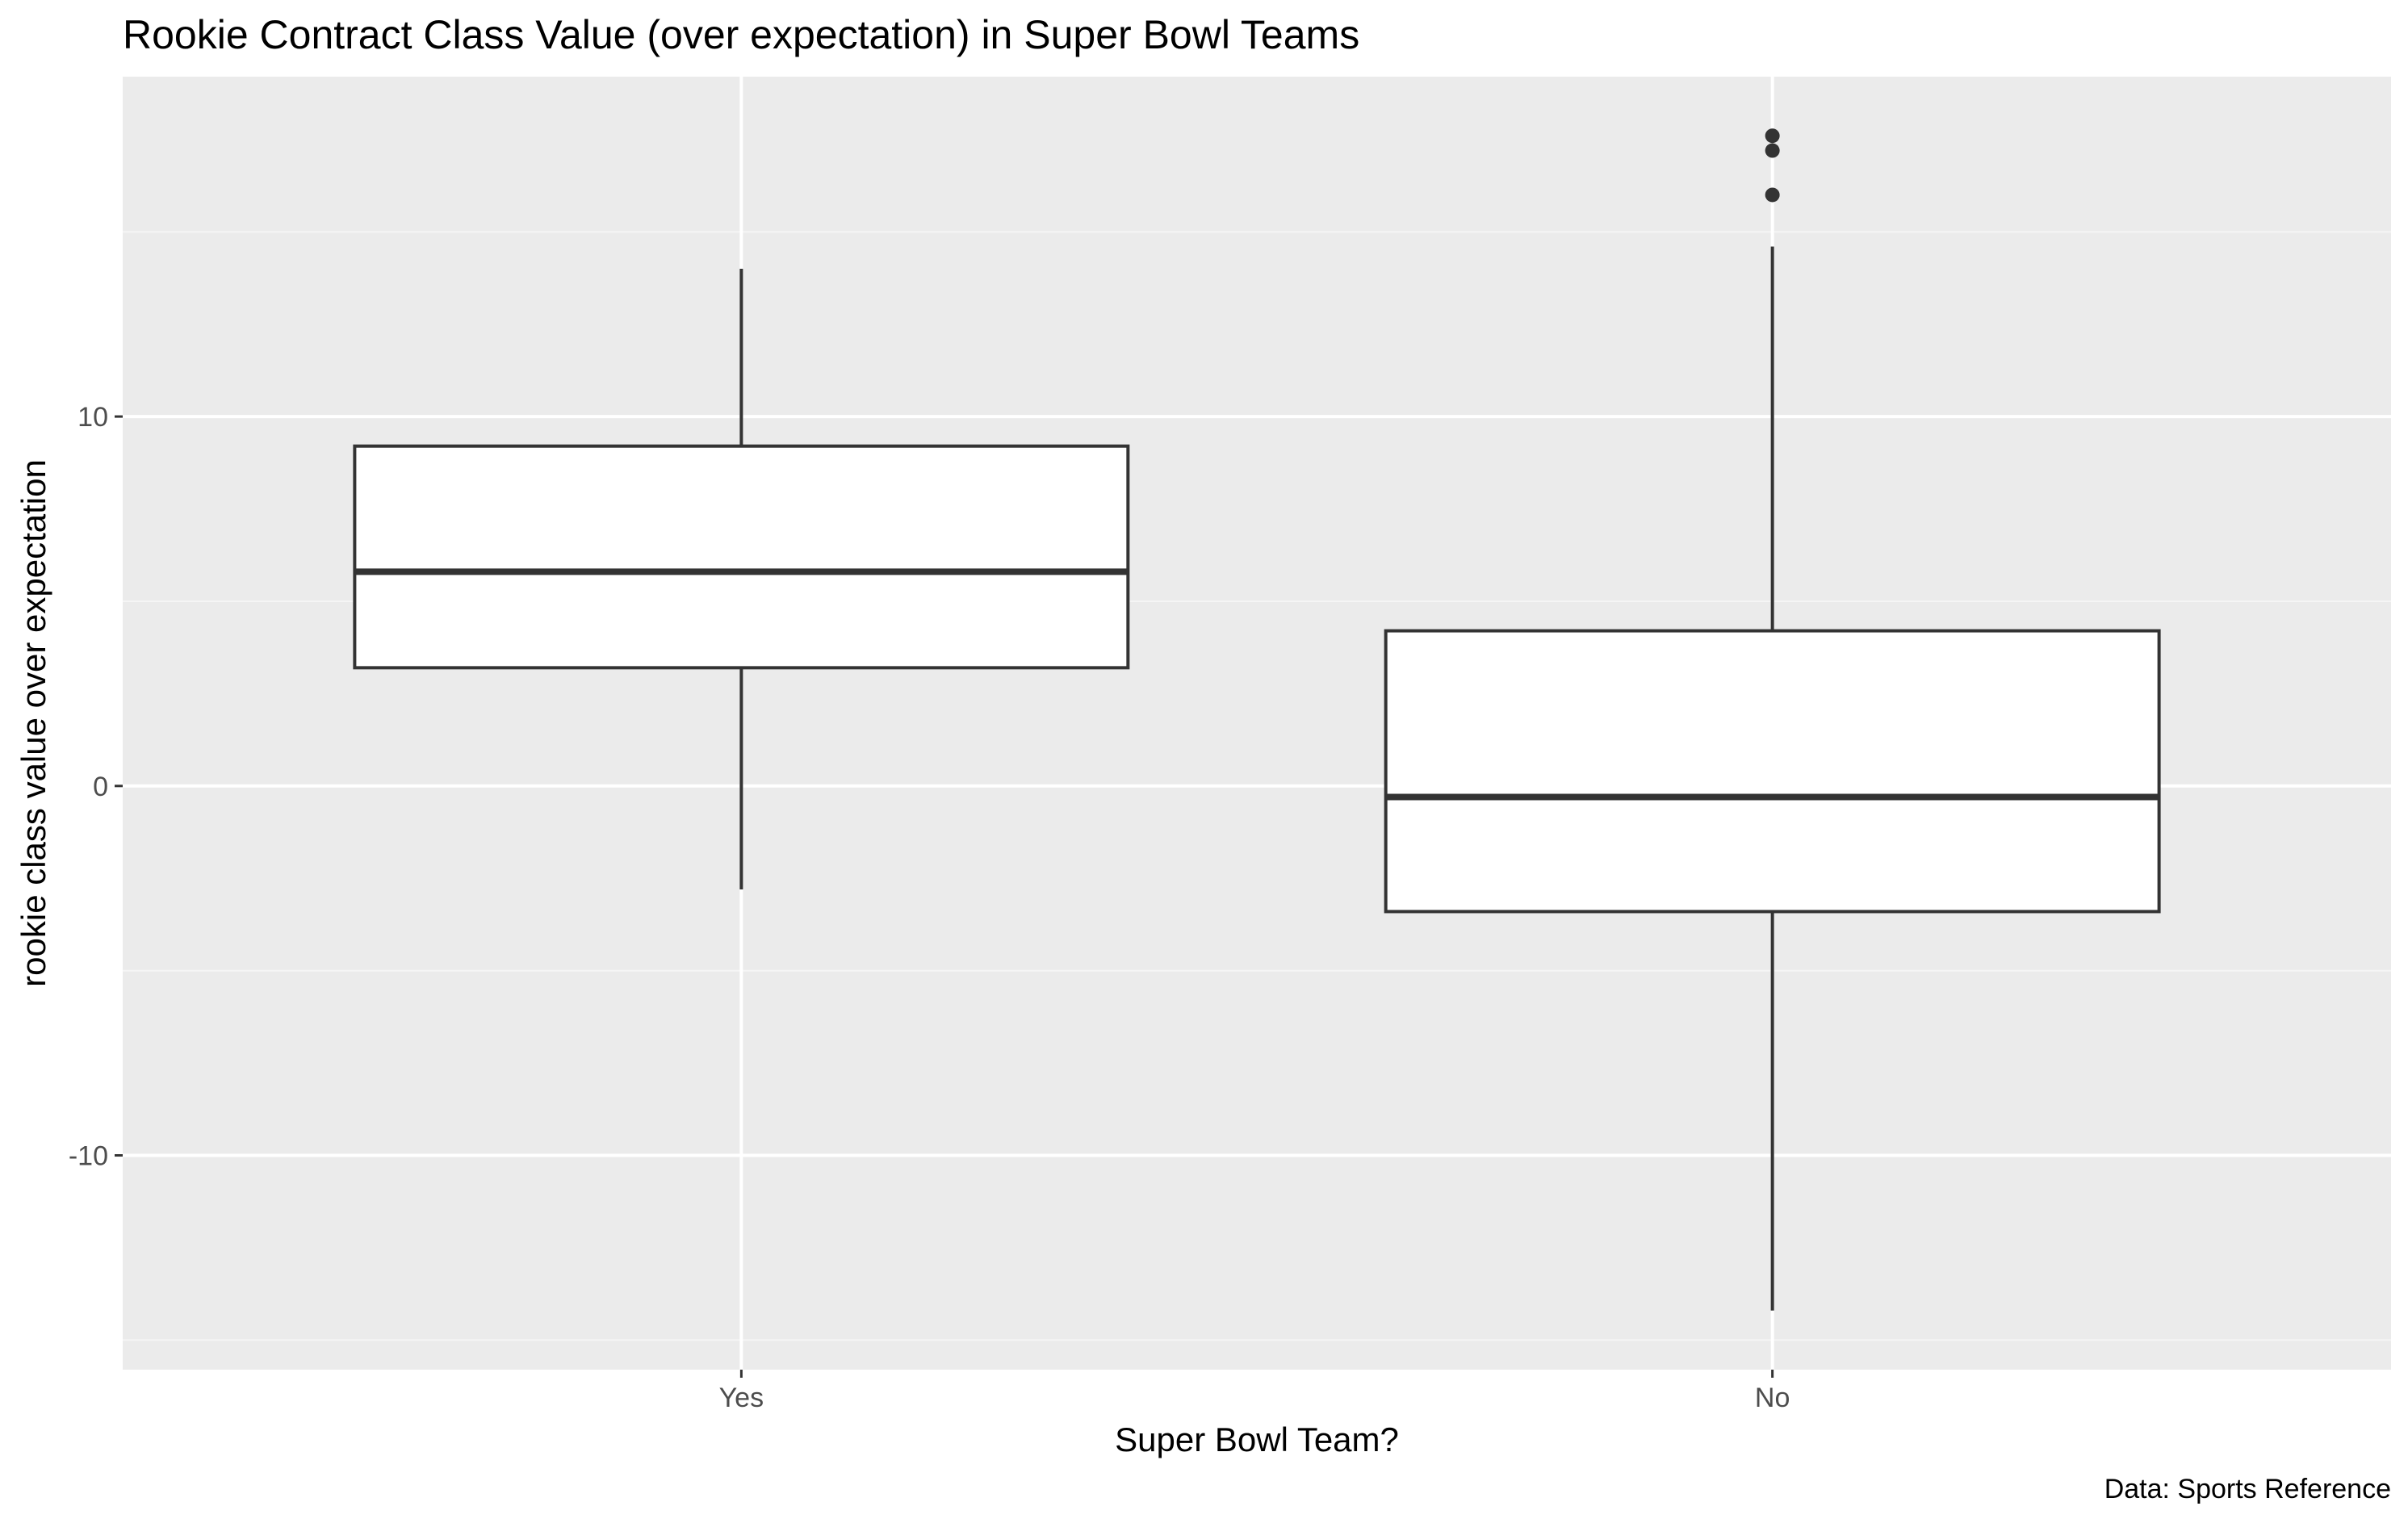 This screenshot has width=2408, height=1523. What do you see at coordinates (101, 787) in the screenshot?
I see `y-tick-label: 0` at bounding box center [101, 787].